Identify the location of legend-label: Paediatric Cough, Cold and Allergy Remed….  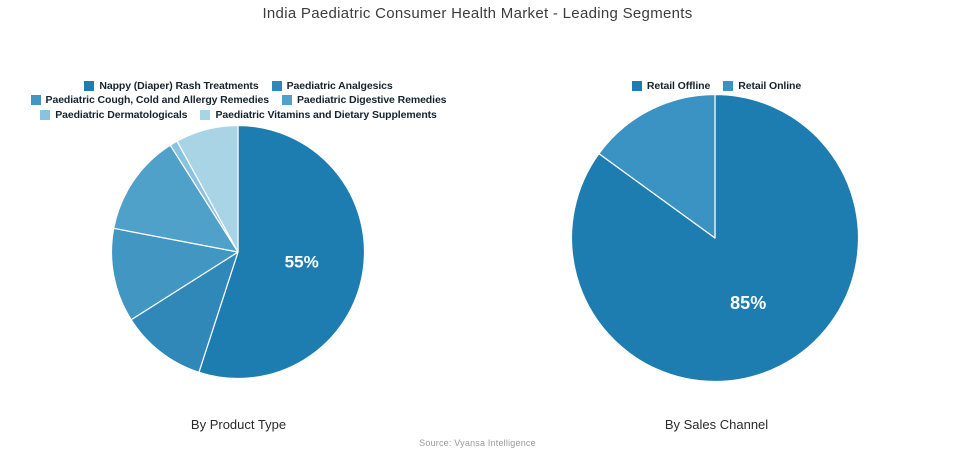
(157, 100).